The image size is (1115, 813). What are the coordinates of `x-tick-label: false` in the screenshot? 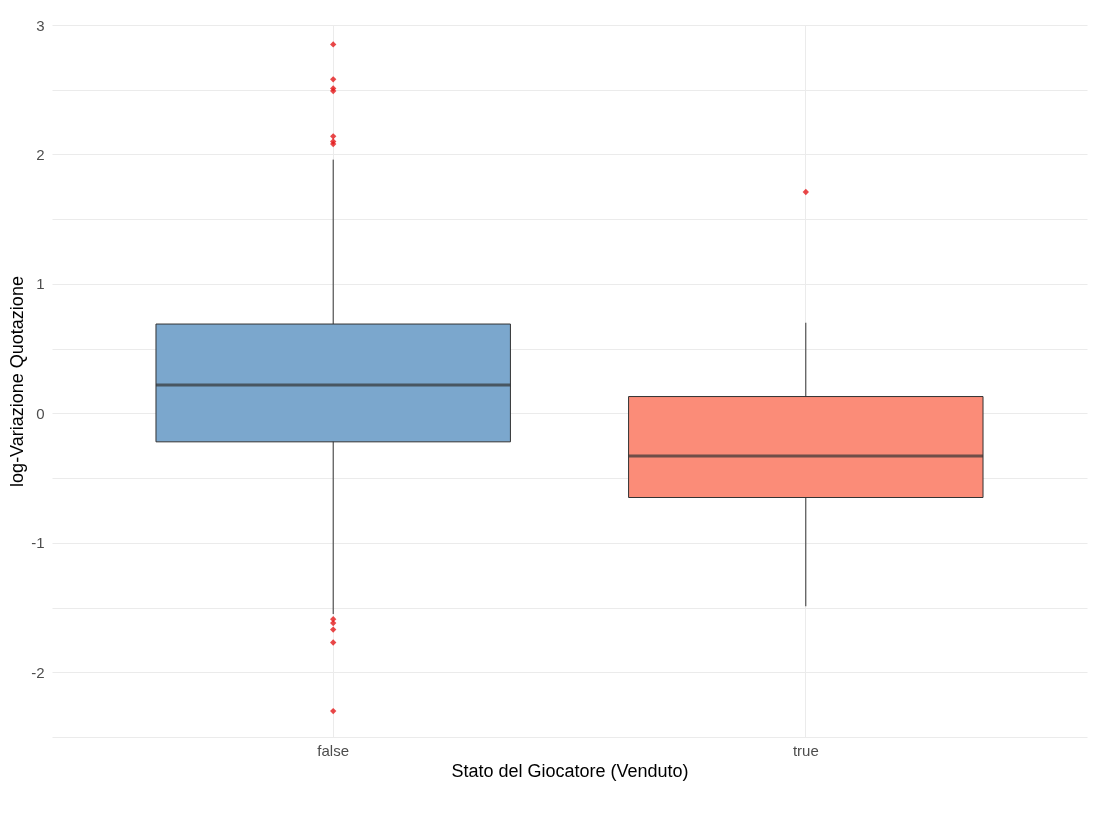 It's located at (333, 750).